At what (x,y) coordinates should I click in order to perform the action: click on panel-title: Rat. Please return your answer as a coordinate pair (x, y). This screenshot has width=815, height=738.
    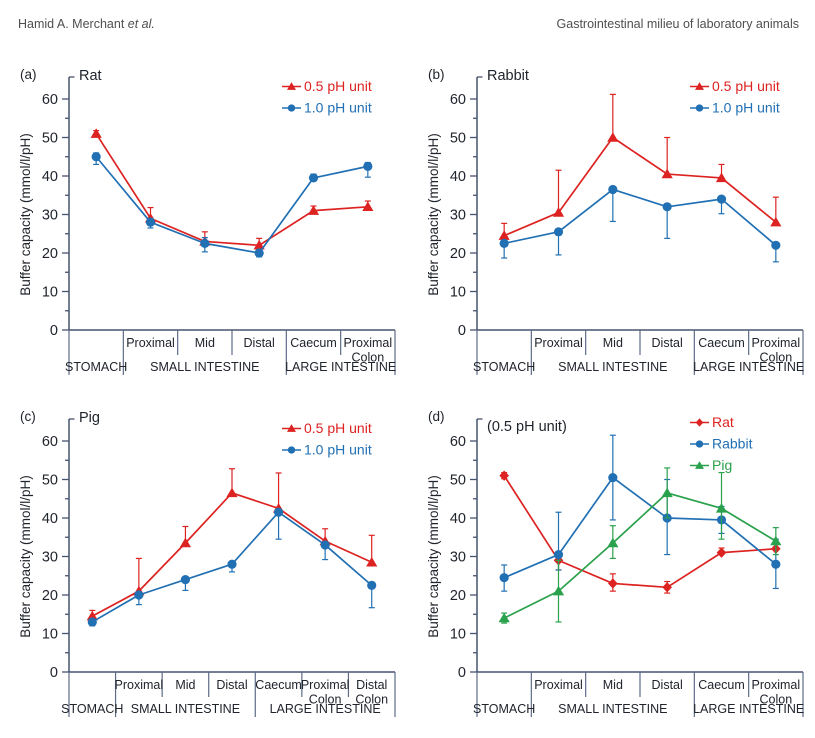
    Looking at the image, I should click on (90, 76).